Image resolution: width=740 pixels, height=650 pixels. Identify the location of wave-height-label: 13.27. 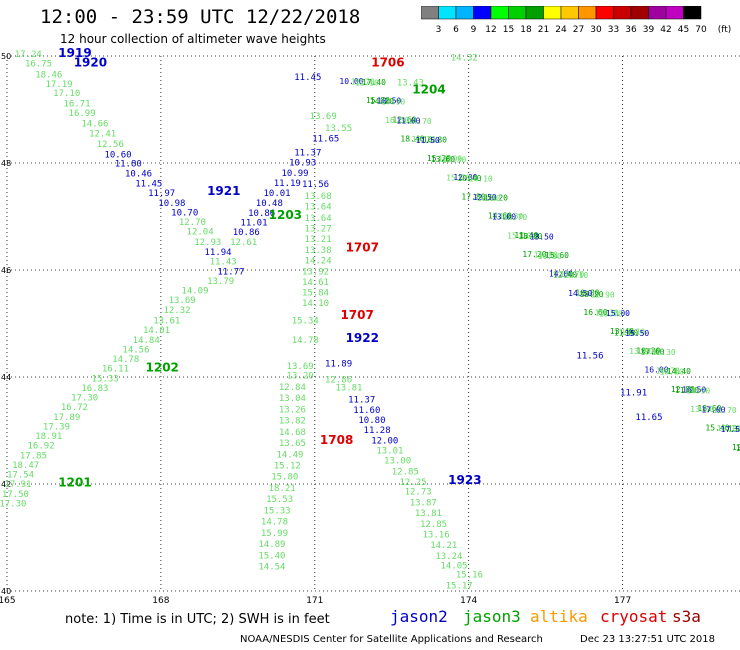
(318, 229).